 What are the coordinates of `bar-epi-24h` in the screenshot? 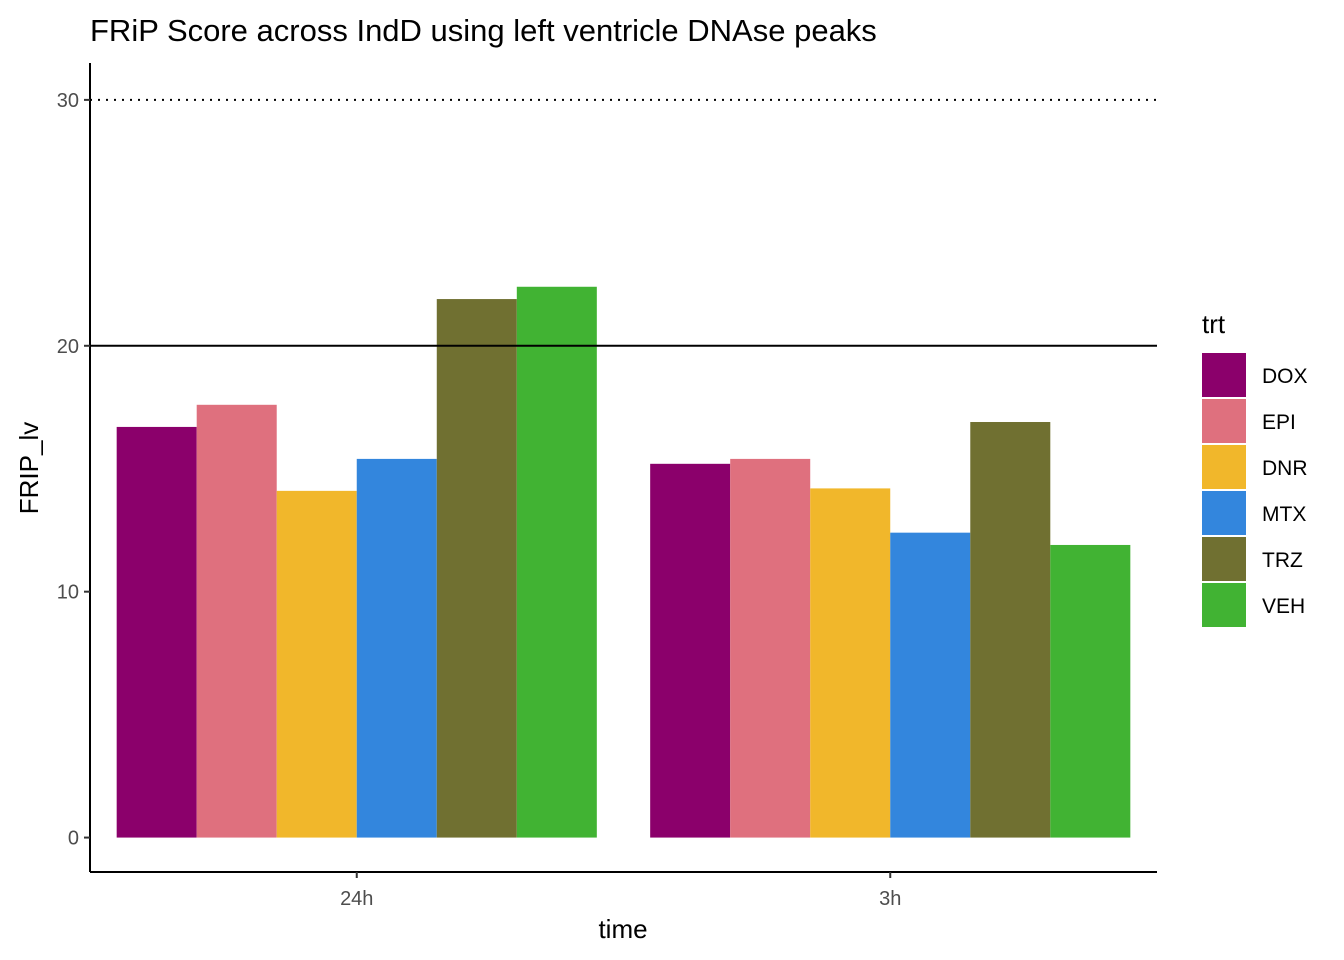 It's located at (236, 621).